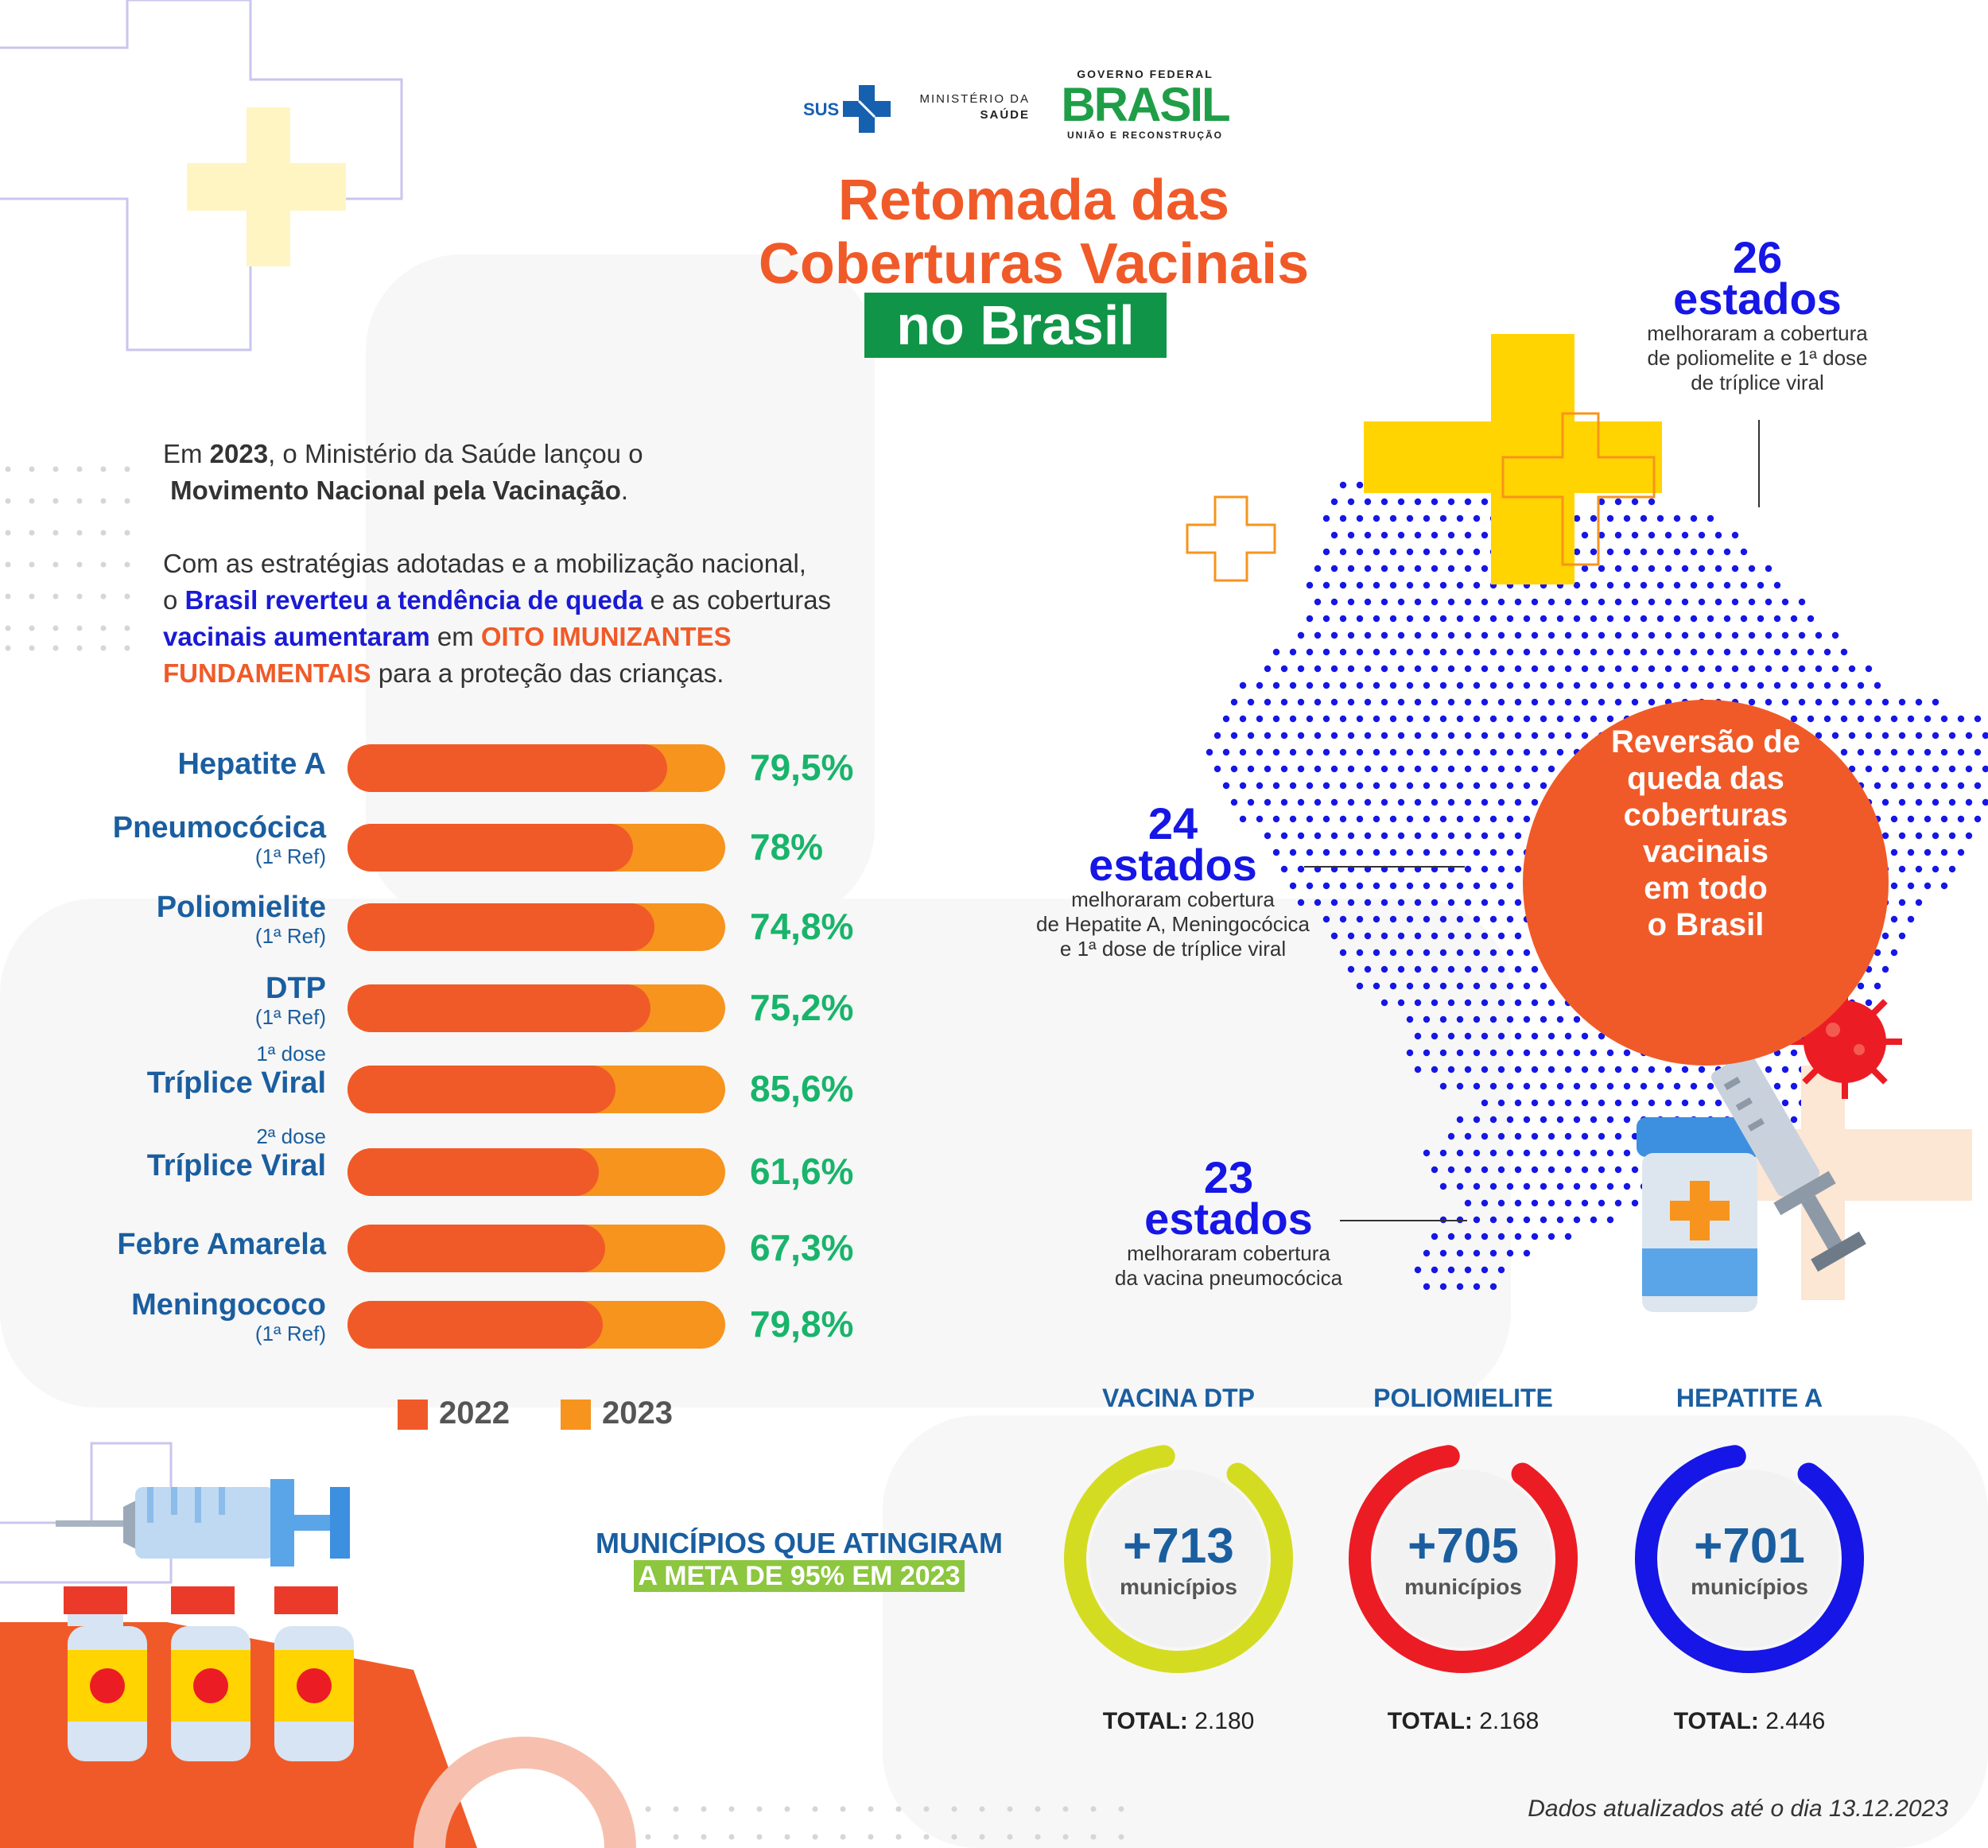 This screenshot has height=1848, width=1988. I want to click on chart-legend: 2022 2023, so click(557, 1415).